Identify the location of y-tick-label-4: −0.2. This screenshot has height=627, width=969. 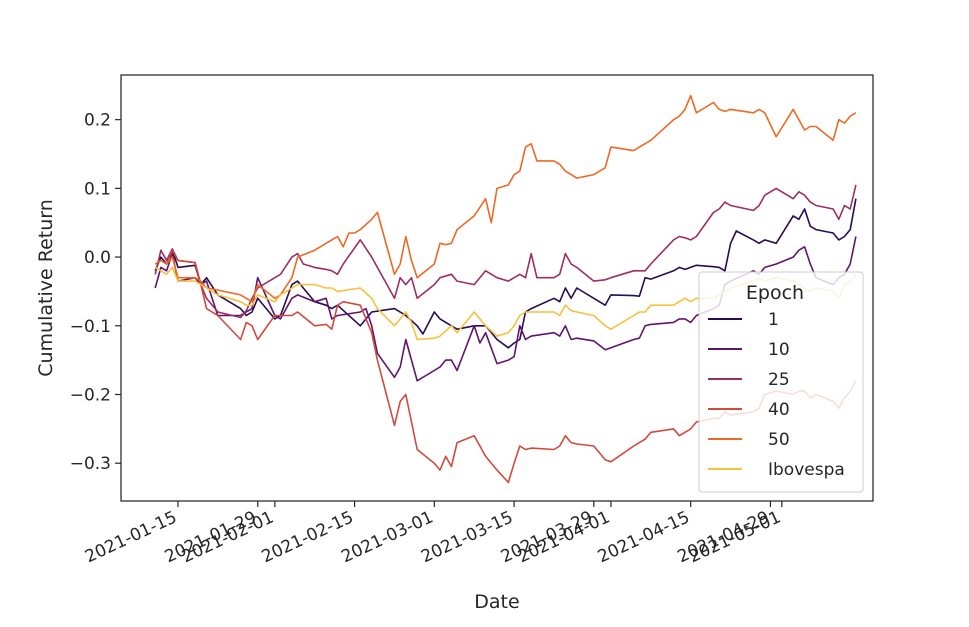
(90, 396).